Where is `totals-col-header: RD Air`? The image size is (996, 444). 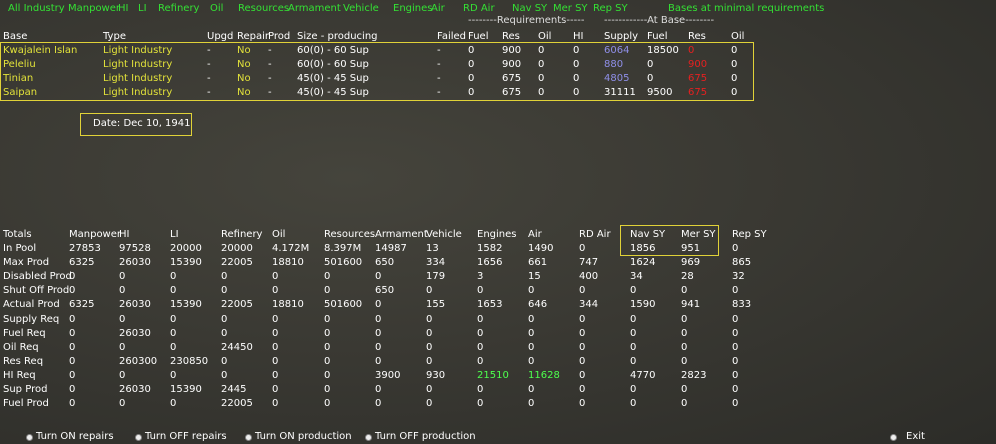 totals-col-header: RD Air is located at coordinates (595, 234).